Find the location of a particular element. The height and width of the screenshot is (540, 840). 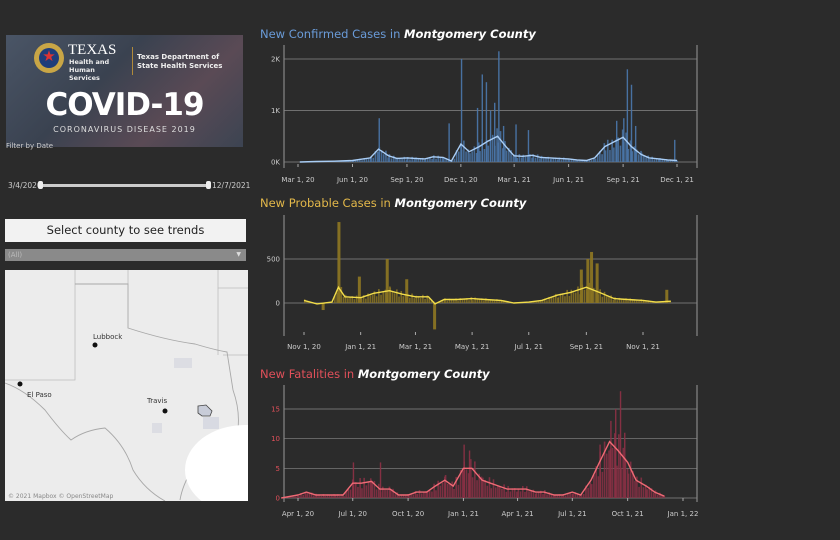

covid-headline: COVID-19 is located at coordinates (124, 105).